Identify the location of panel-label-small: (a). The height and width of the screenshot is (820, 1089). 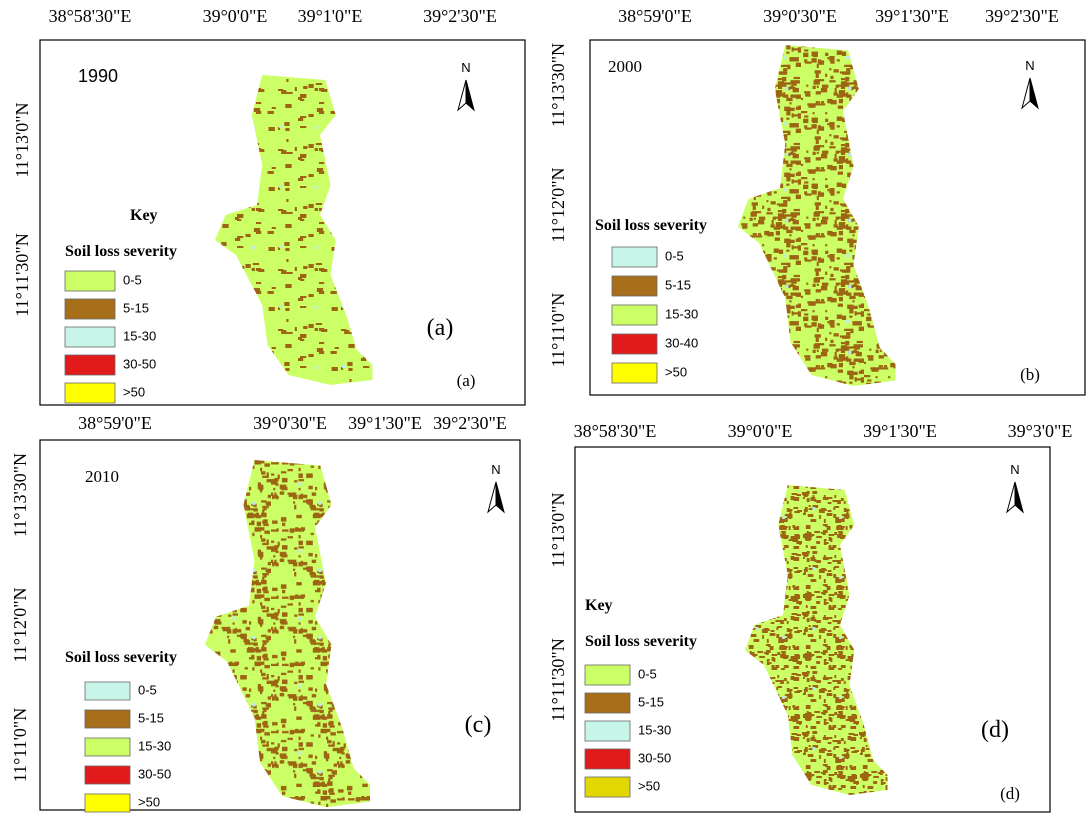
(466, 380).